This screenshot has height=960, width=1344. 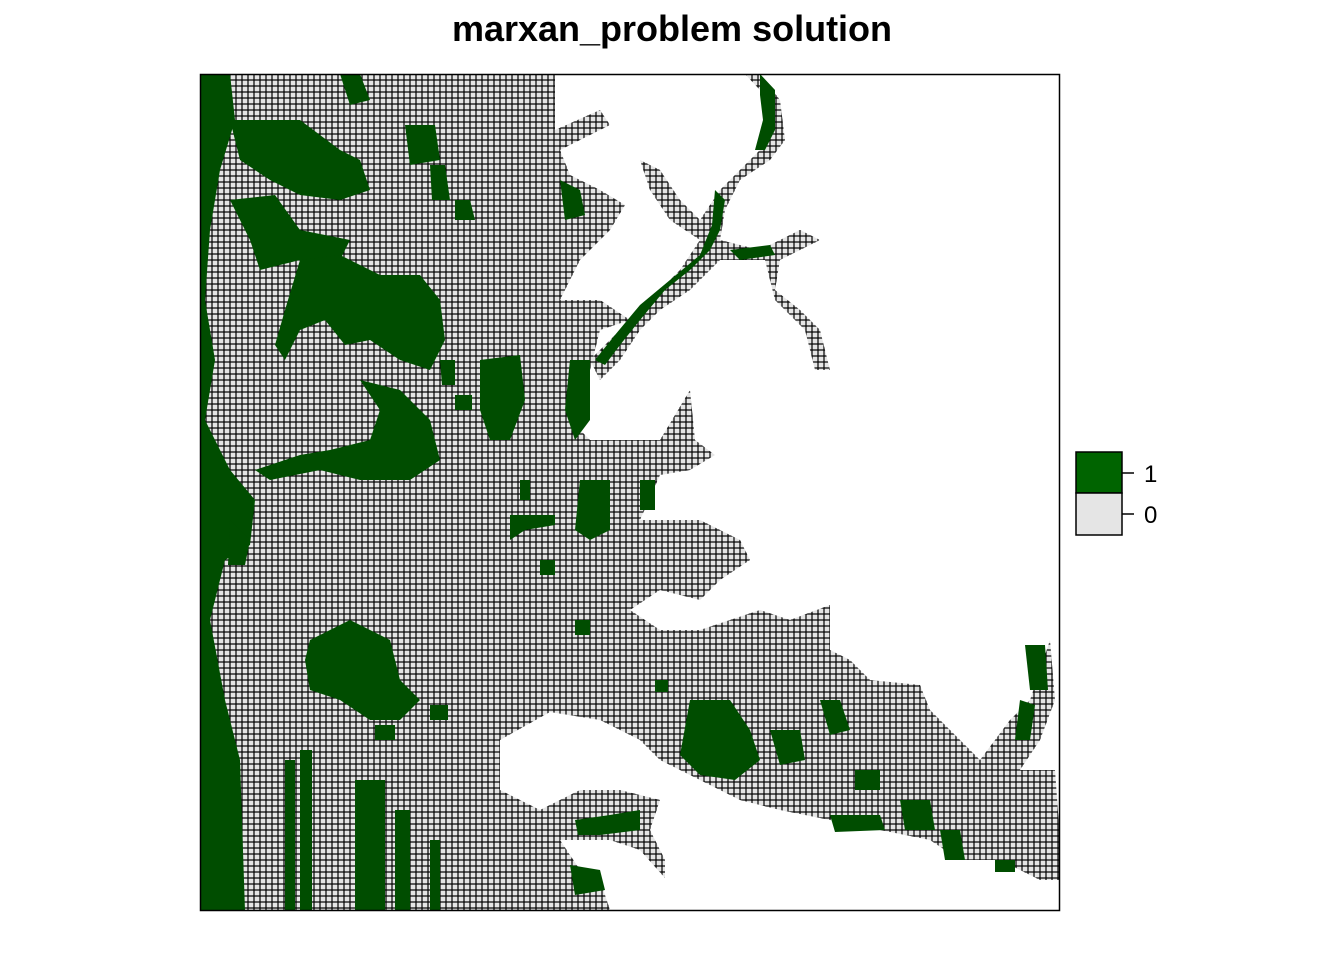 What do you see at coordinates (1150, 515) in the screenshot?
I see `legend-label-0: 0` at bounding box center [1150, 515].